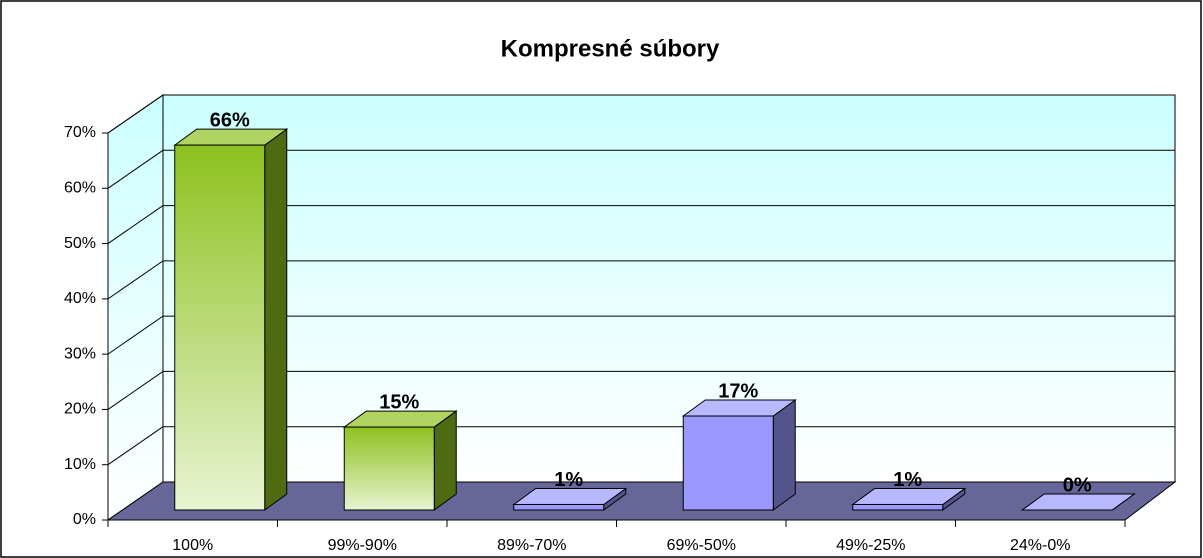 The height and width of the screenshot is (558, 1203). What do you see at coordinates (192, 545) in the screenshot?
I see `x-tick-label: 100%` at bounding box center [192, 545].